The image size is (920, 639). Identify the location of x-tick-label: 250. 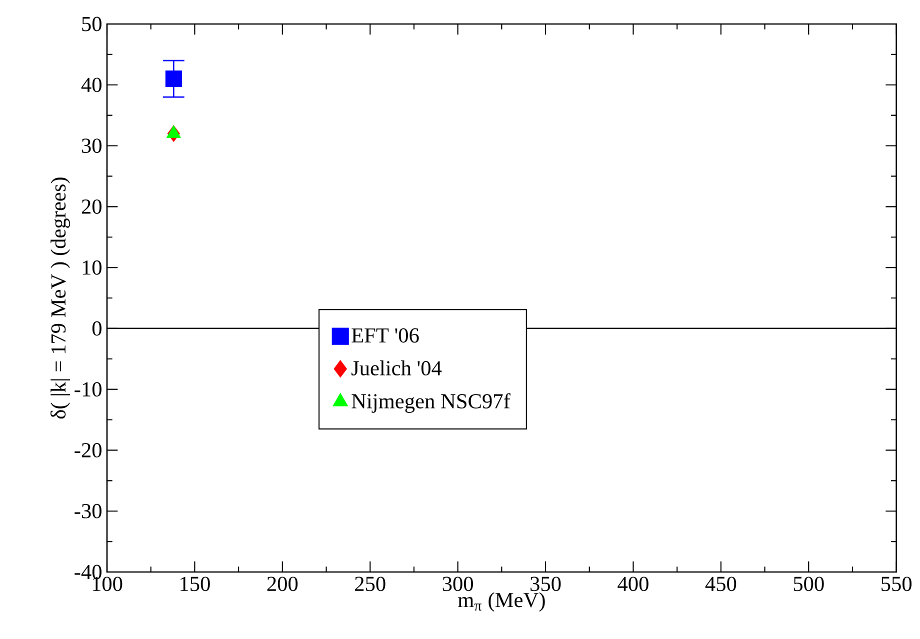
(370, 584).